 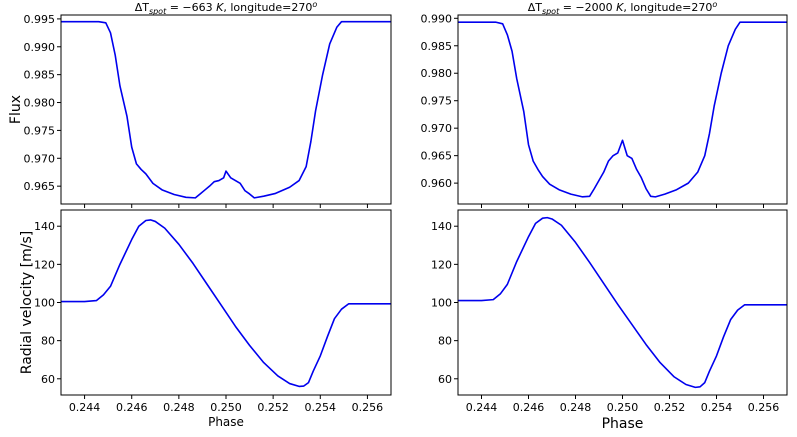 I want to click on chart-title: ΔTspot = −663 K, longitude=270o, so click(x=226, y=8).